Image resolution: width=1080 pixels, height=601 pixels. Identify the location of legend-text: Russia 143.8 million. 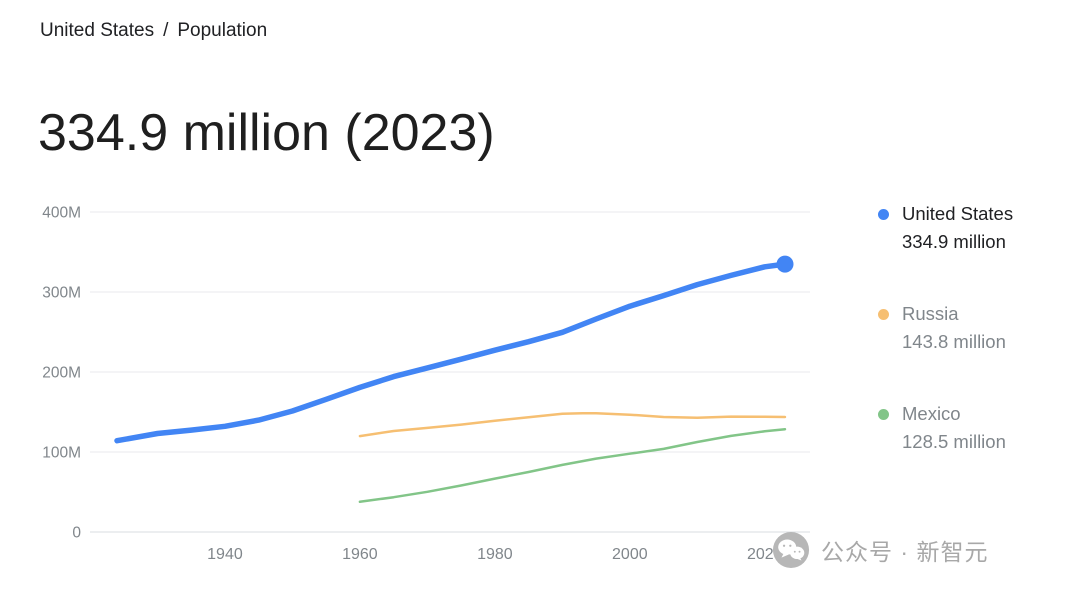
(954, 328).